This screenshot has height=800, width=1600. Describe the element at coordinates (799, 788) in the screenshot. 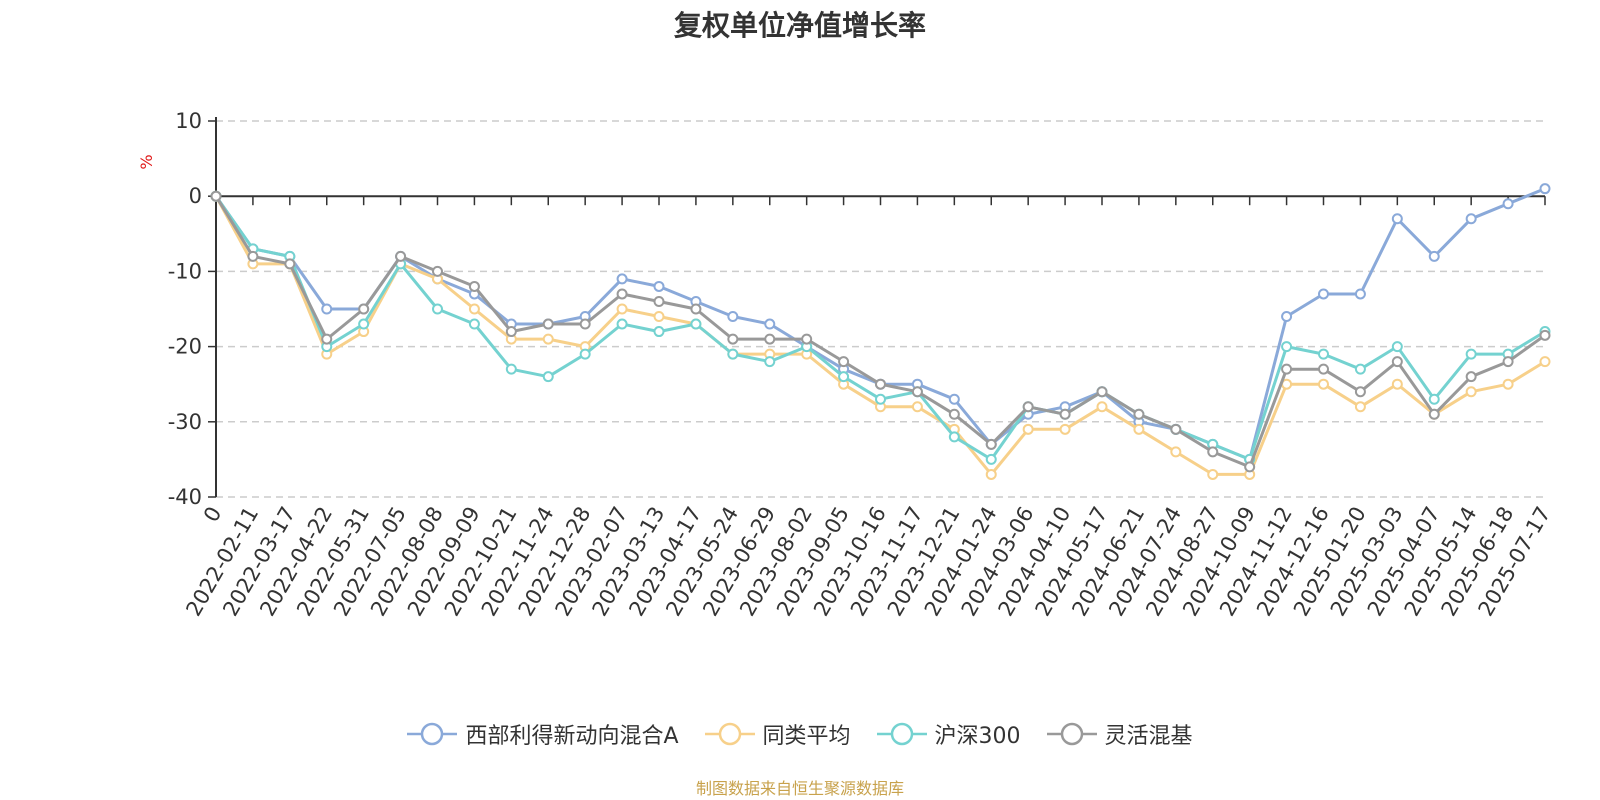

I see `data-source-note: 制图数据来自恒生聚源数据库` at that location.